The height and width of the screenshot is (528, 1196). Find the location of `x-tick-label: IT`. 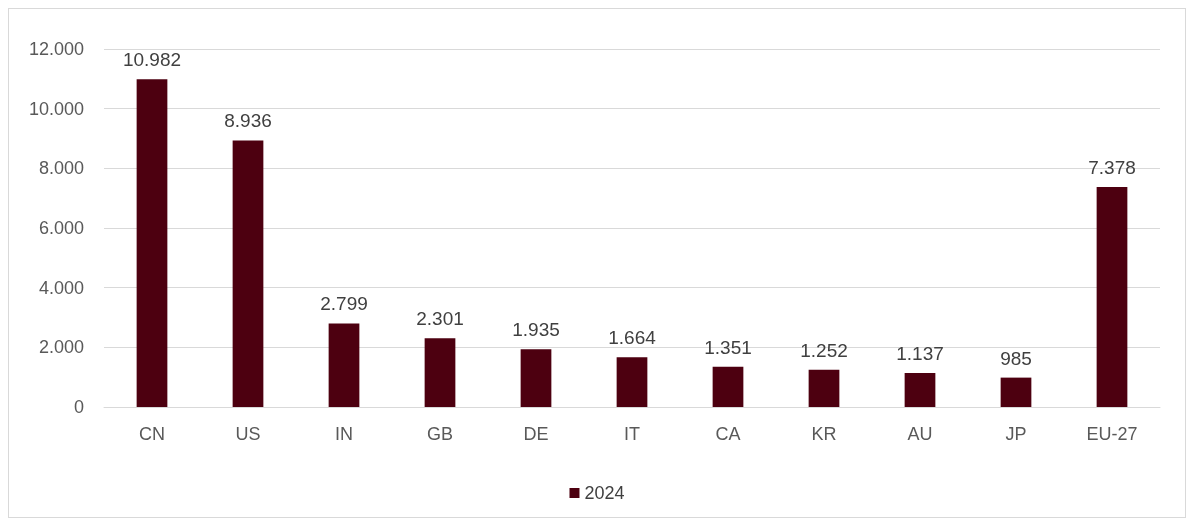

x-tick-label: IT is located at coordinates (632, 434).